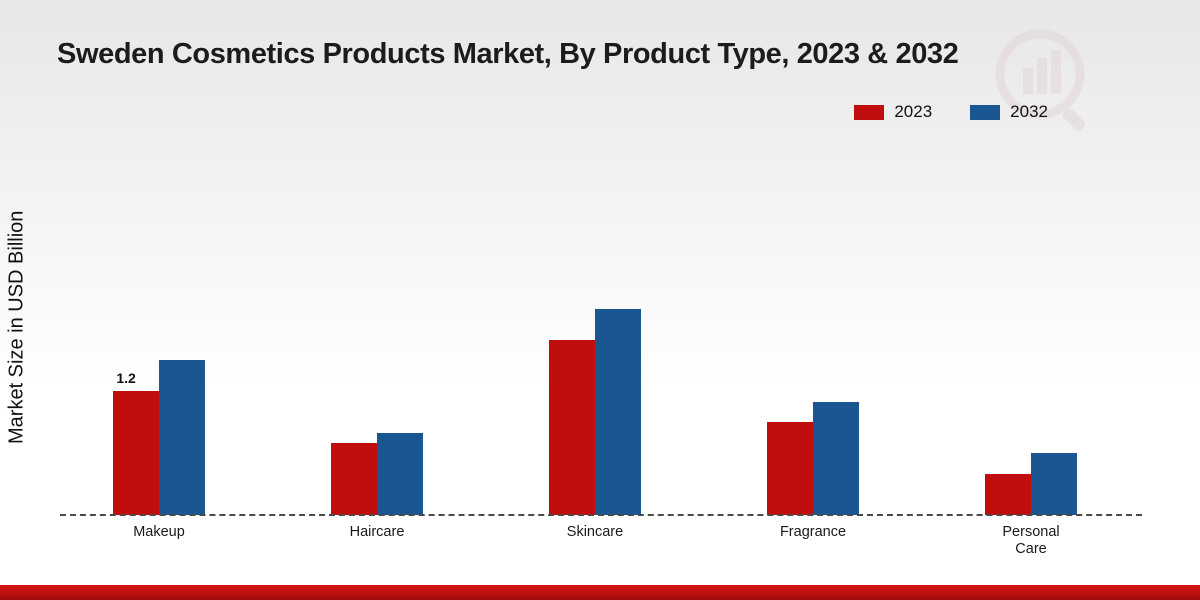 The image size is (1200, 600). I want to click on bar-group-haircare: Haircare, so click(377, 337).